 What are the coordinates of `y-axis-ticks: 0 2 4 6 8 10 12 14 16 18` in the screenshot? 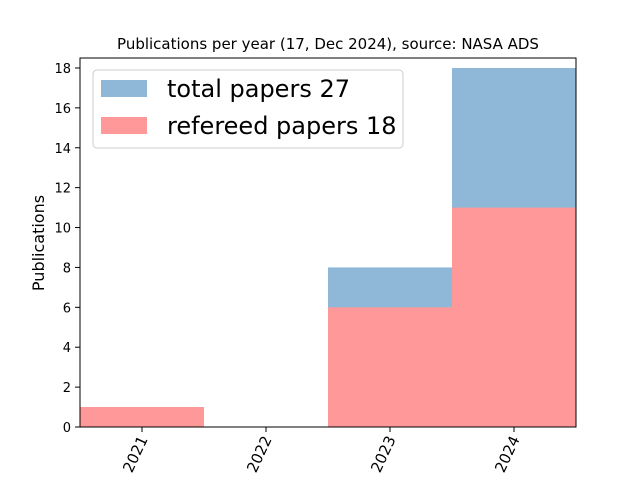 It's located at (67, 249).